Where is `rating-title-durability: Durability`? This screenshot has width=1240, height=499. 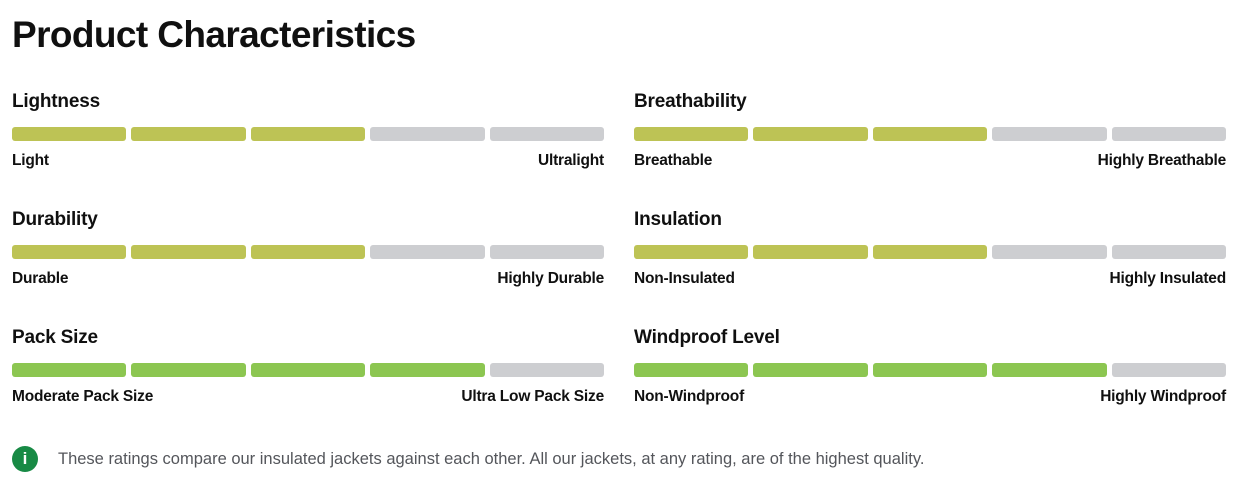
rating-title-durability: Durability is located at coordinates (55, 219).